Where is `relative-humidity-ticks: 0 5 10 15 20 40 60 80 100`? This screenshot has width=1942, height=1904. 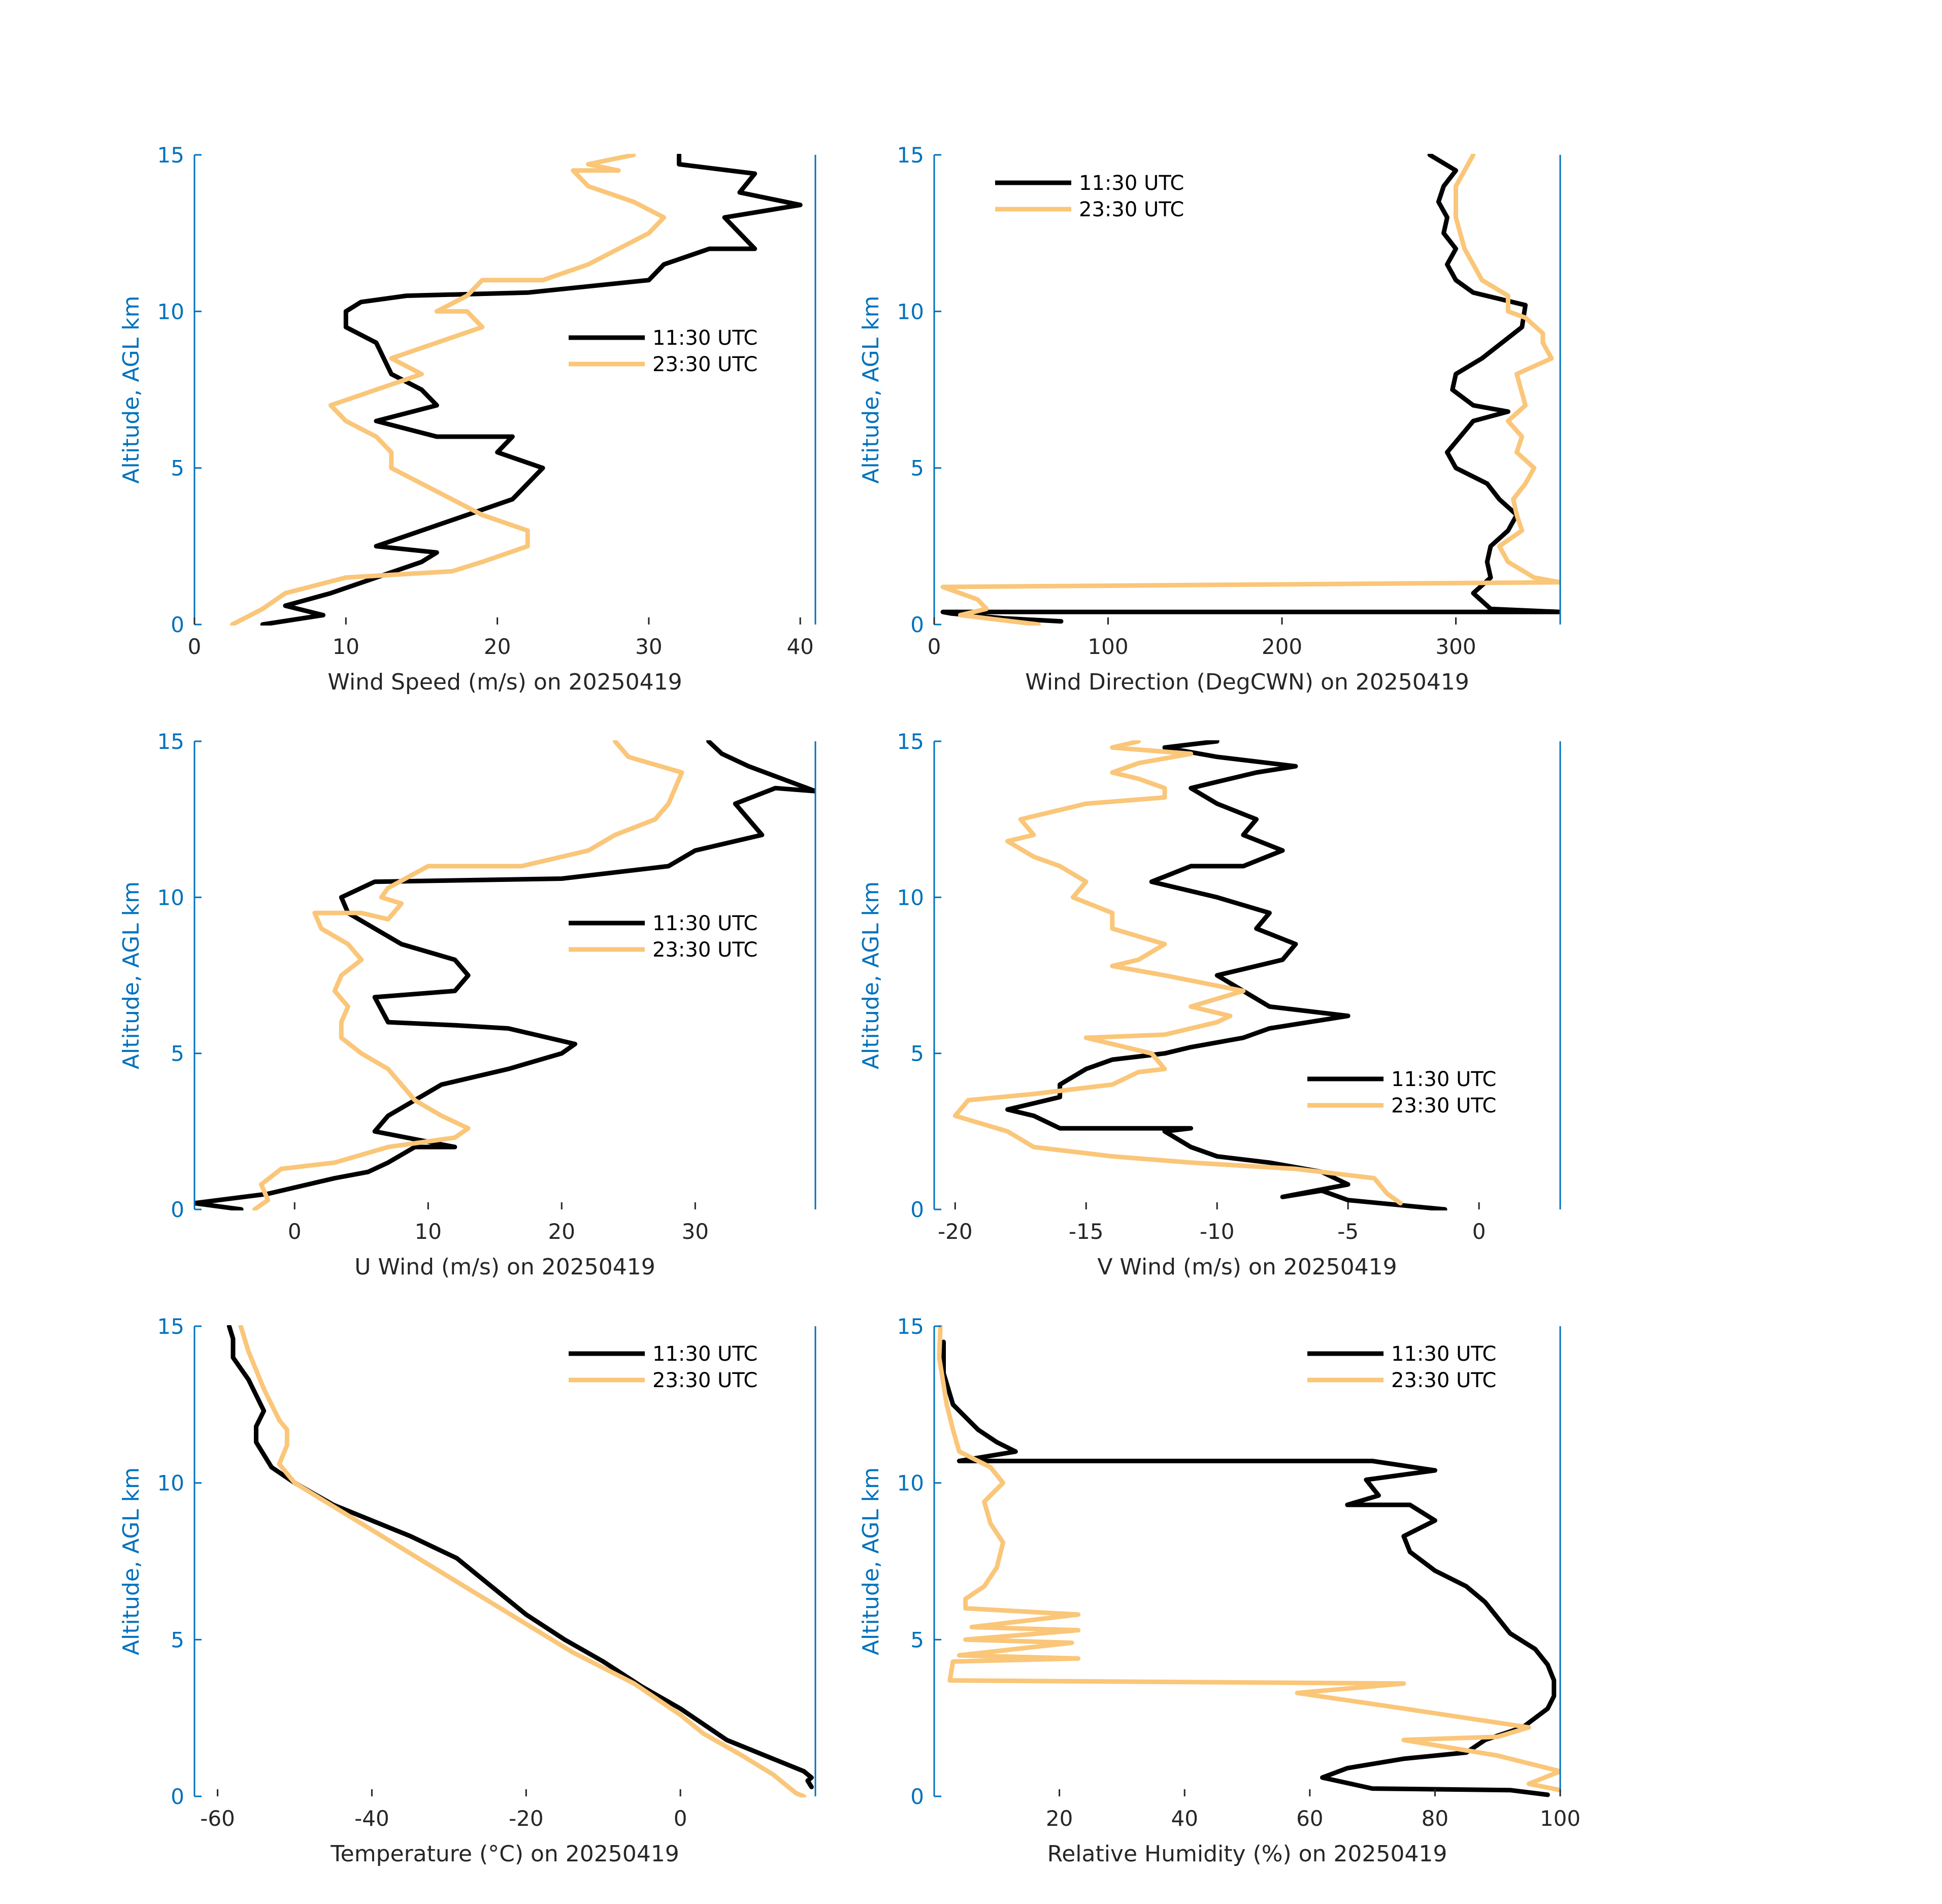
relative-humidity-ticks: 0 5 10 15 20 40 60 80 100 is located at coordinates (1239, 1573).